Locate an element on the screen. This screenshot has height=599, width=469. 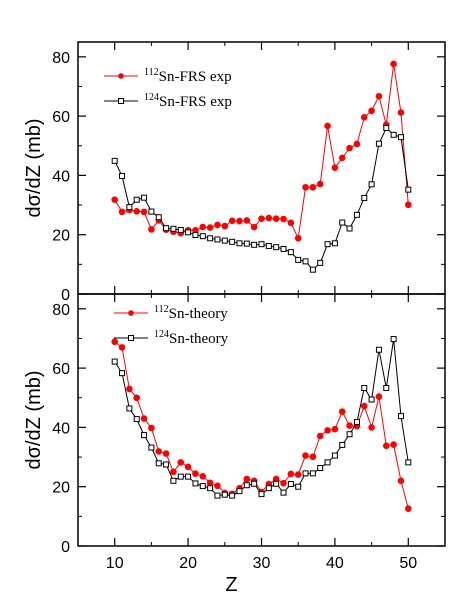
x-axis-title: Z is located at coordinates (231, 585).